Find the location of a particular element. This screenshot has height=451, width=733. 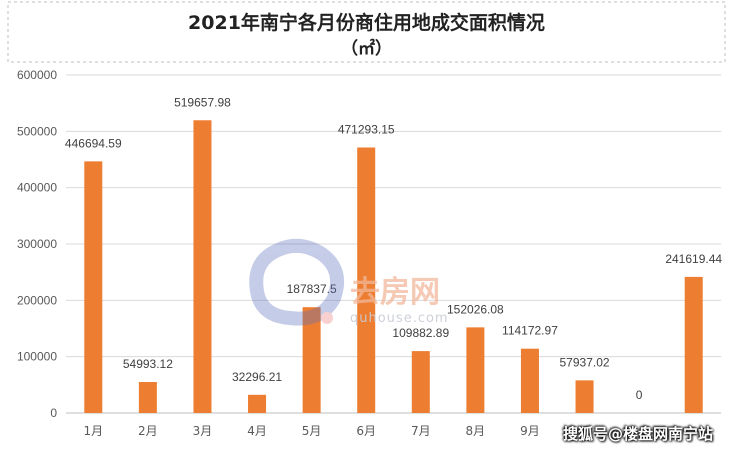

x-tick-label: 3月 is located at coordinates (203, 431).